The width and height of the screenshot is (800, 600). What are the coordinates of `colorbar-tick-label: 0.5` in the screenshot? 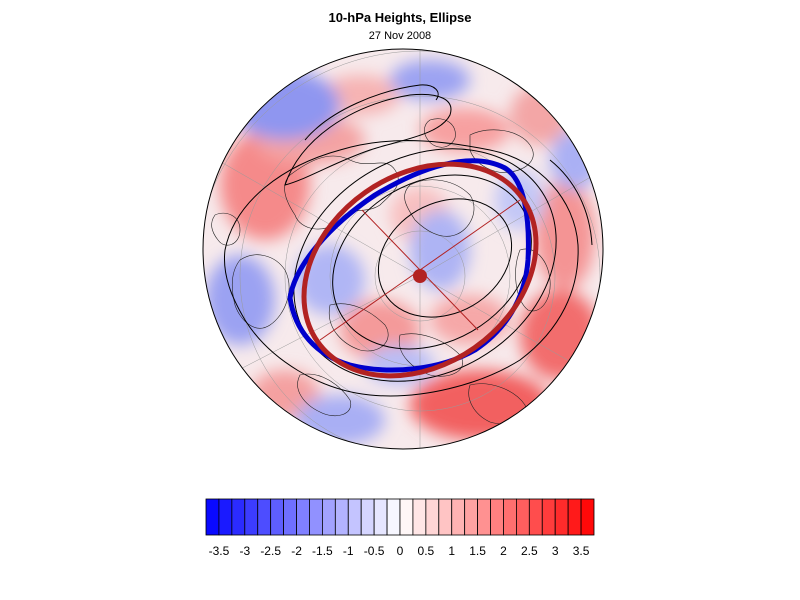 It's located at (426, 551).